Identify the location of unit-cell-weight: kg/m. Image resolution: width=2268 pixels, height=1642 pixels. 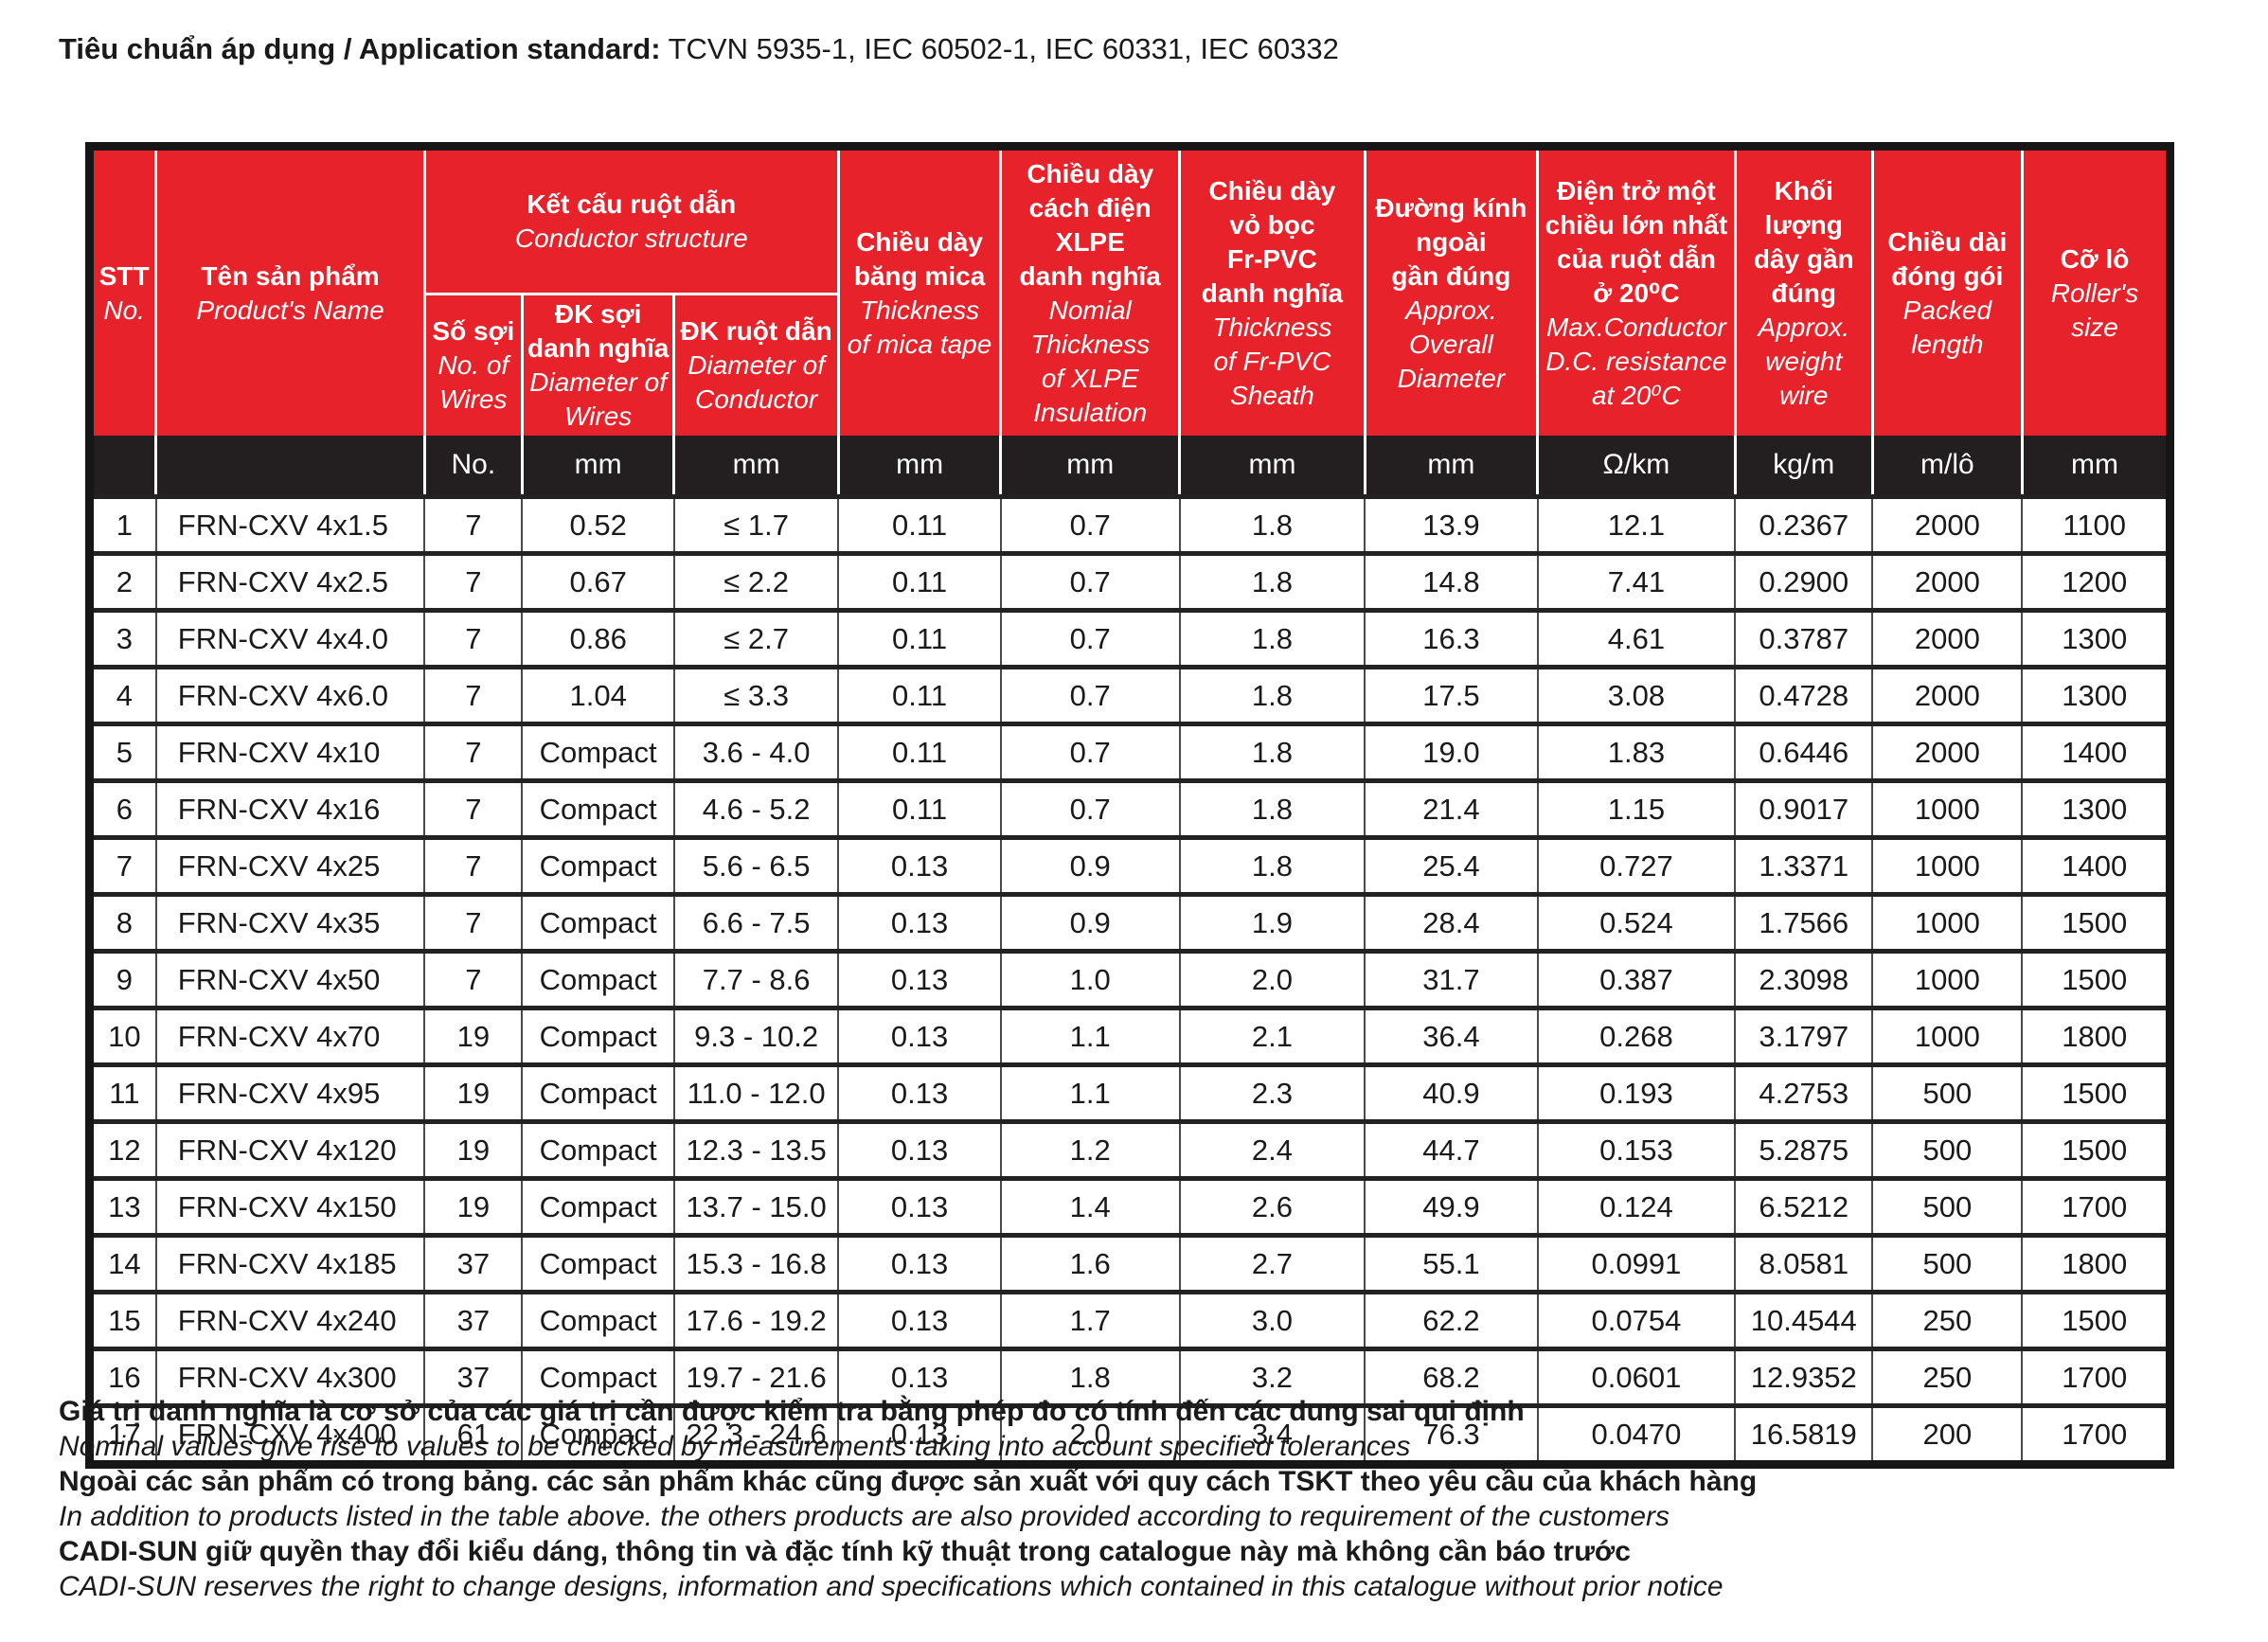
(1803, 467).